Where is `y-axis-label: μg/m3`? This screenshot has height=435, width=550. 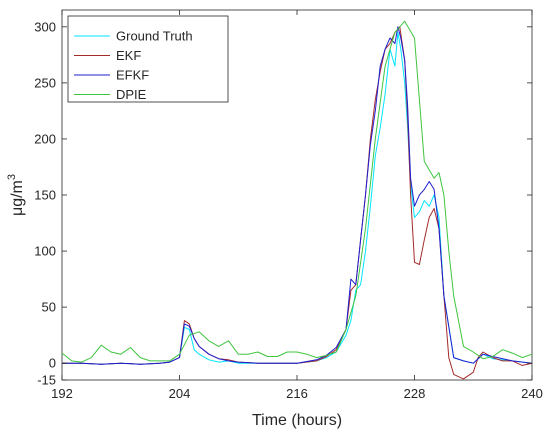
y-axis-label: μg/m3 is located at coordinates (16, 195).